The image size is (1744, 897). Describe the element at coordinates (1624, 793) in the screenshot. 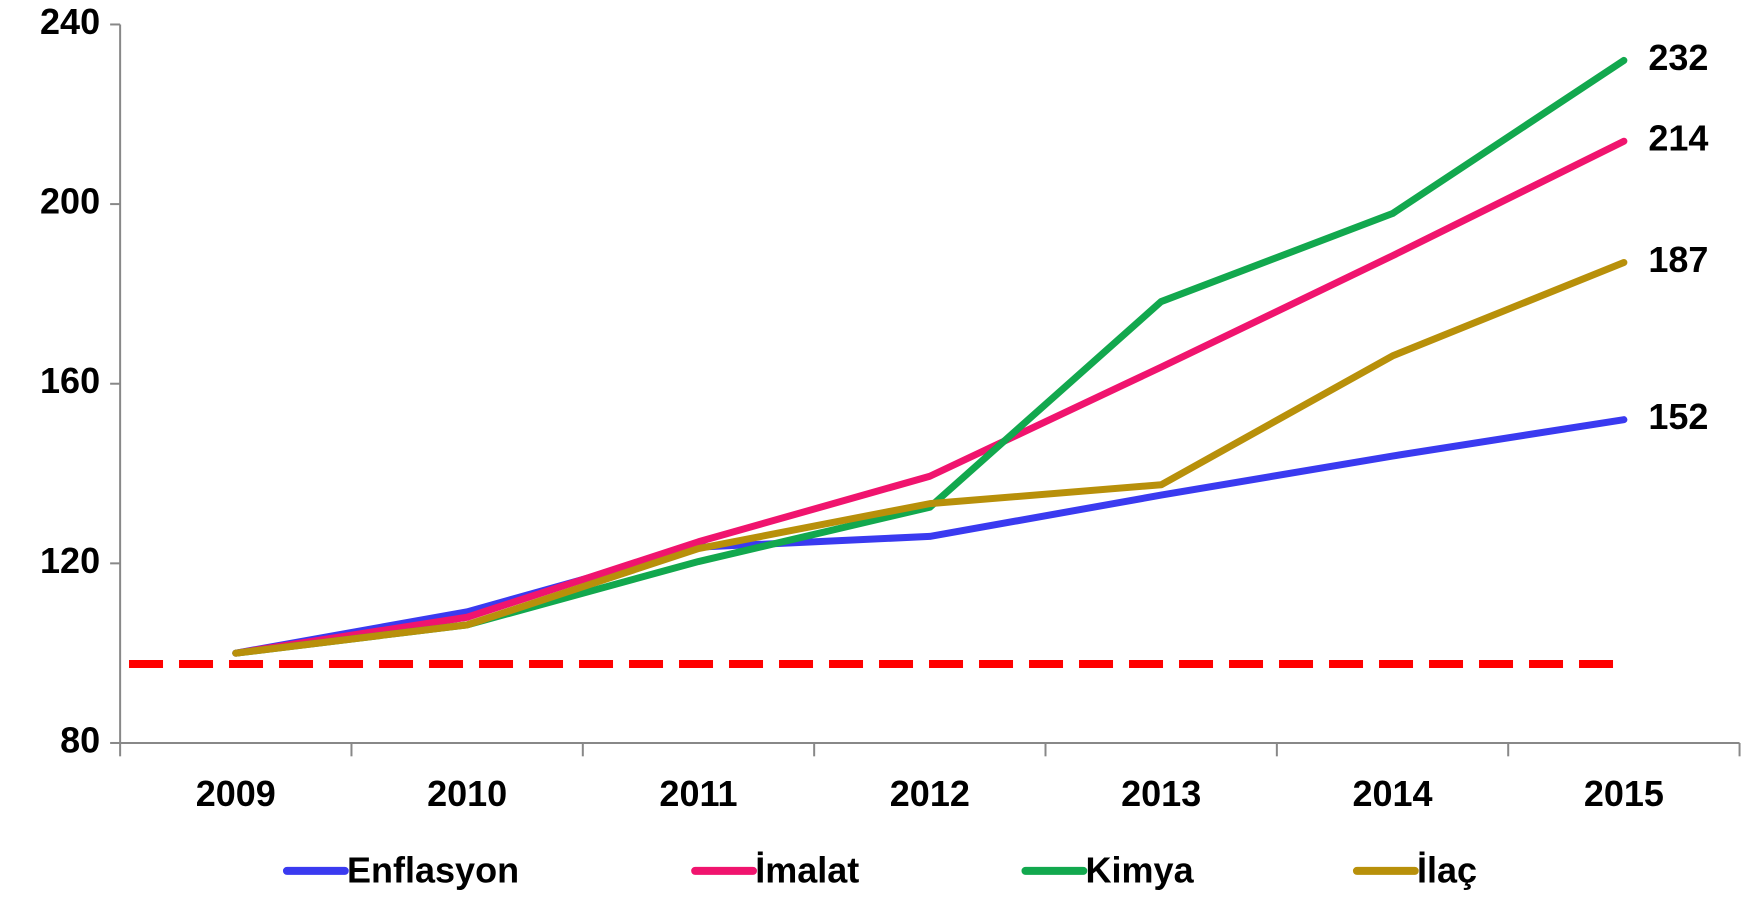

I see `x-tick-label: 2015` at that location.